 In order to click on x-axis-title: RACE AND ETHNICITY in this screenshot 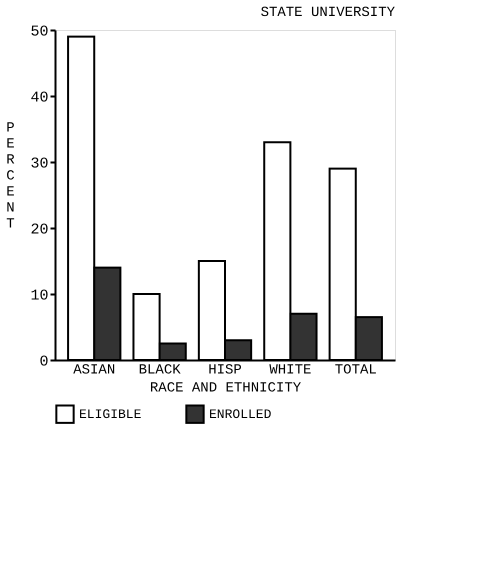, I will do `click(226, 388)`.